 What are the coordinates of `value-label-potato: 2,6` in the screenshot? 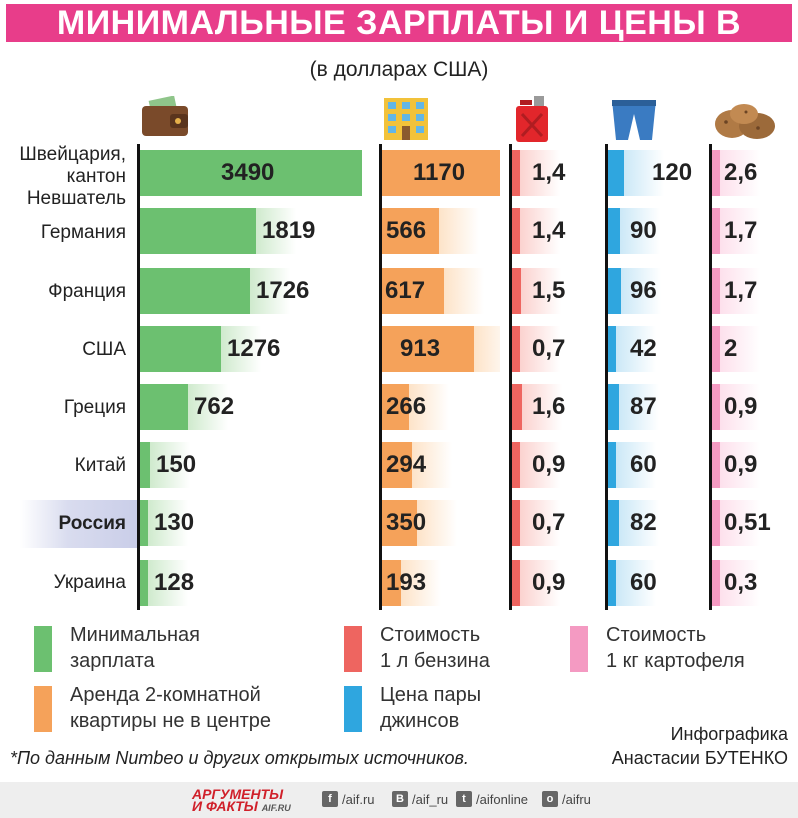 It's located at (741, 172).